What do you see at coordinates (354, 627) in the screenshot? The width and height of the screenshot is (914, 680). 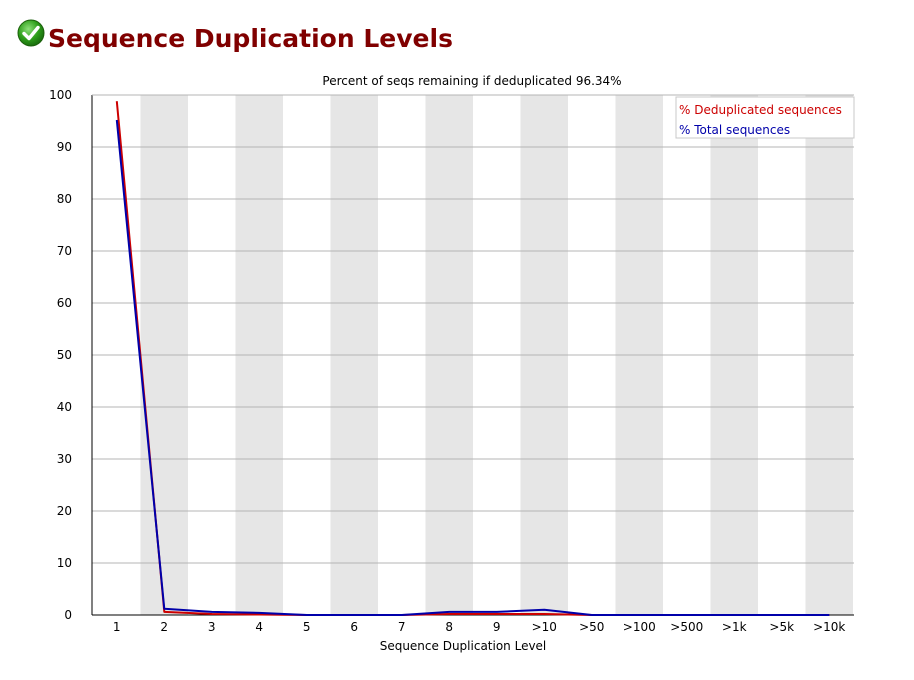 I see `x-tick-label: 6` at bounding box center [354, 627].